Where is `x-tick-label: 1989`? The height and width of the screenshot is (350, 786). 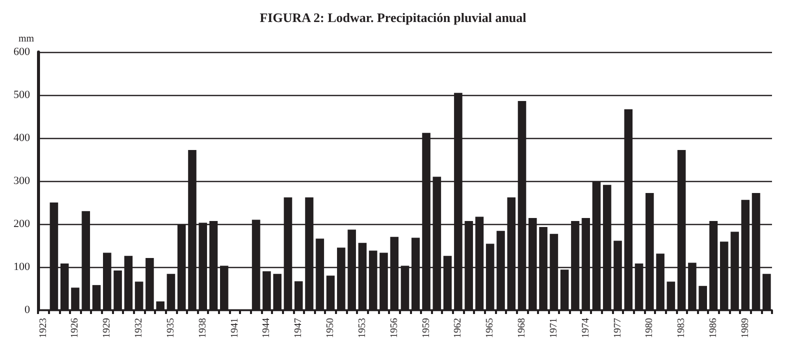
x-tick-label: 1989 is located at coordinates (745, 328).